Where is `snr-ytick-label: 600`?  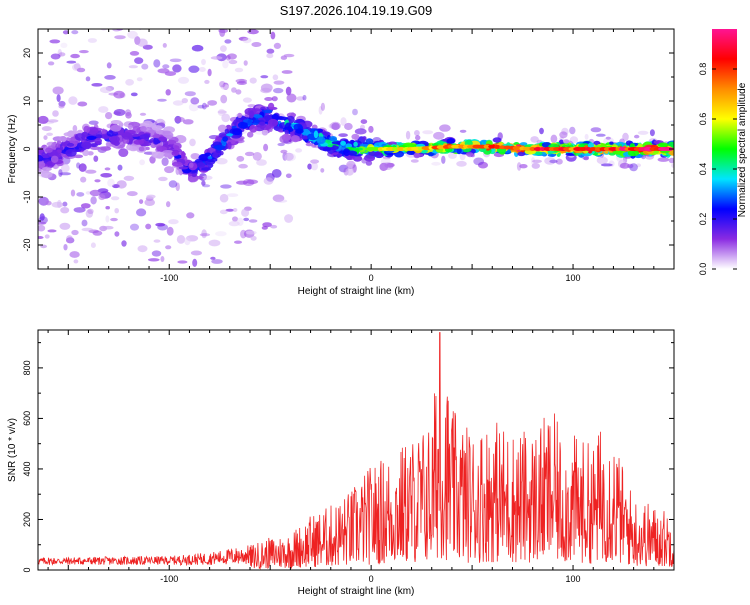
snr-ytick-label: 600 is located at coordinates (27, 418).